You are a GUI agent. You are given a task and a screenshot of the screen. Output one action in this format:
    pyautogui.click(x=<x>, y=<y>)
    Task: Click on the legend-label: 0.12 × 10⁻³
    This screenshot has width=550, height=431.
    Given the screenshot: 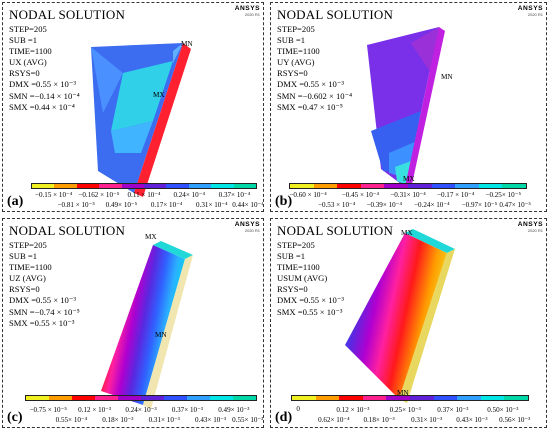 What is the action you would take?
    pyautogui.click(x=95, y=410)
    